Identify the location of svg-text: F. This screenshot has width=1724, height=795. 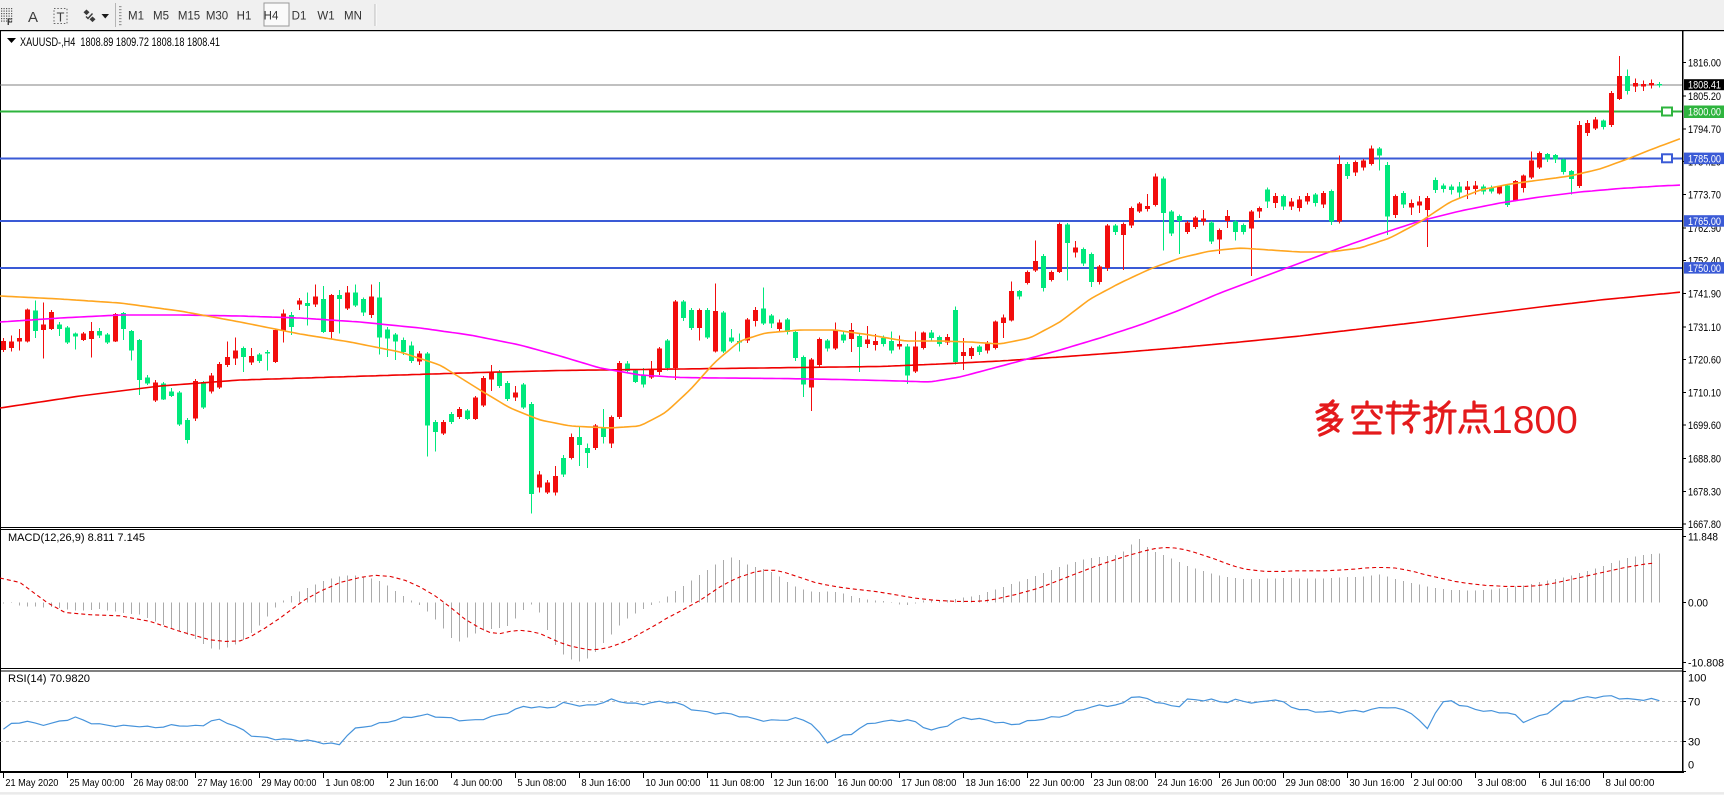
(10, 22).